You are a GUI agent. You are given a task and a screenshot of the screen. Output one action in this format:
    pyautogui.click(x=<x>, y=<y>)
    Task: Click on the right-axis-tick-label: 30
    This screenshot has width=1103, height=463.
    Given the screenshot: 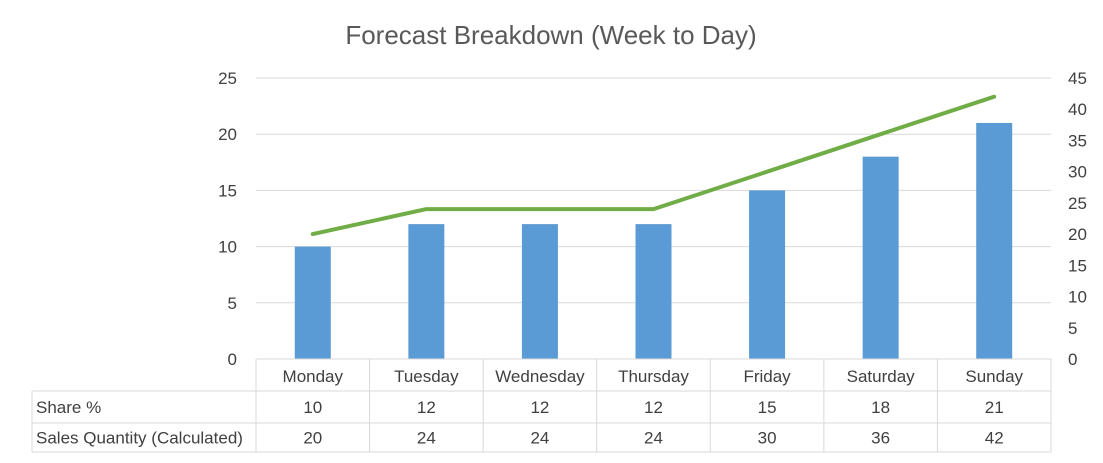 What is the action you would take?
    pyautogui.click(x=1077, y=172)
    